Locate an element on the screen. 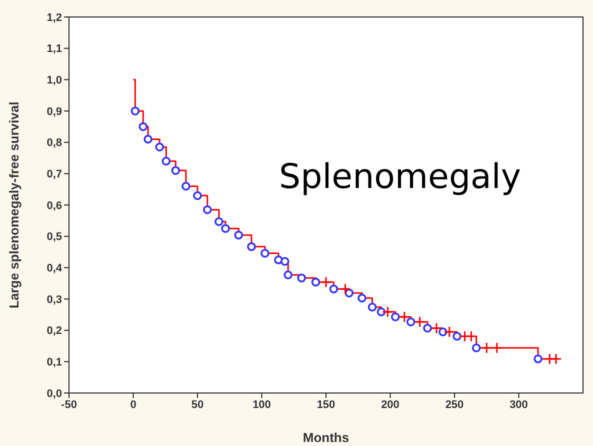 Image resolution: width=593 pixels, height=446 pixels. y-tick-label: 0,9 is located at coordinates (54, 112).